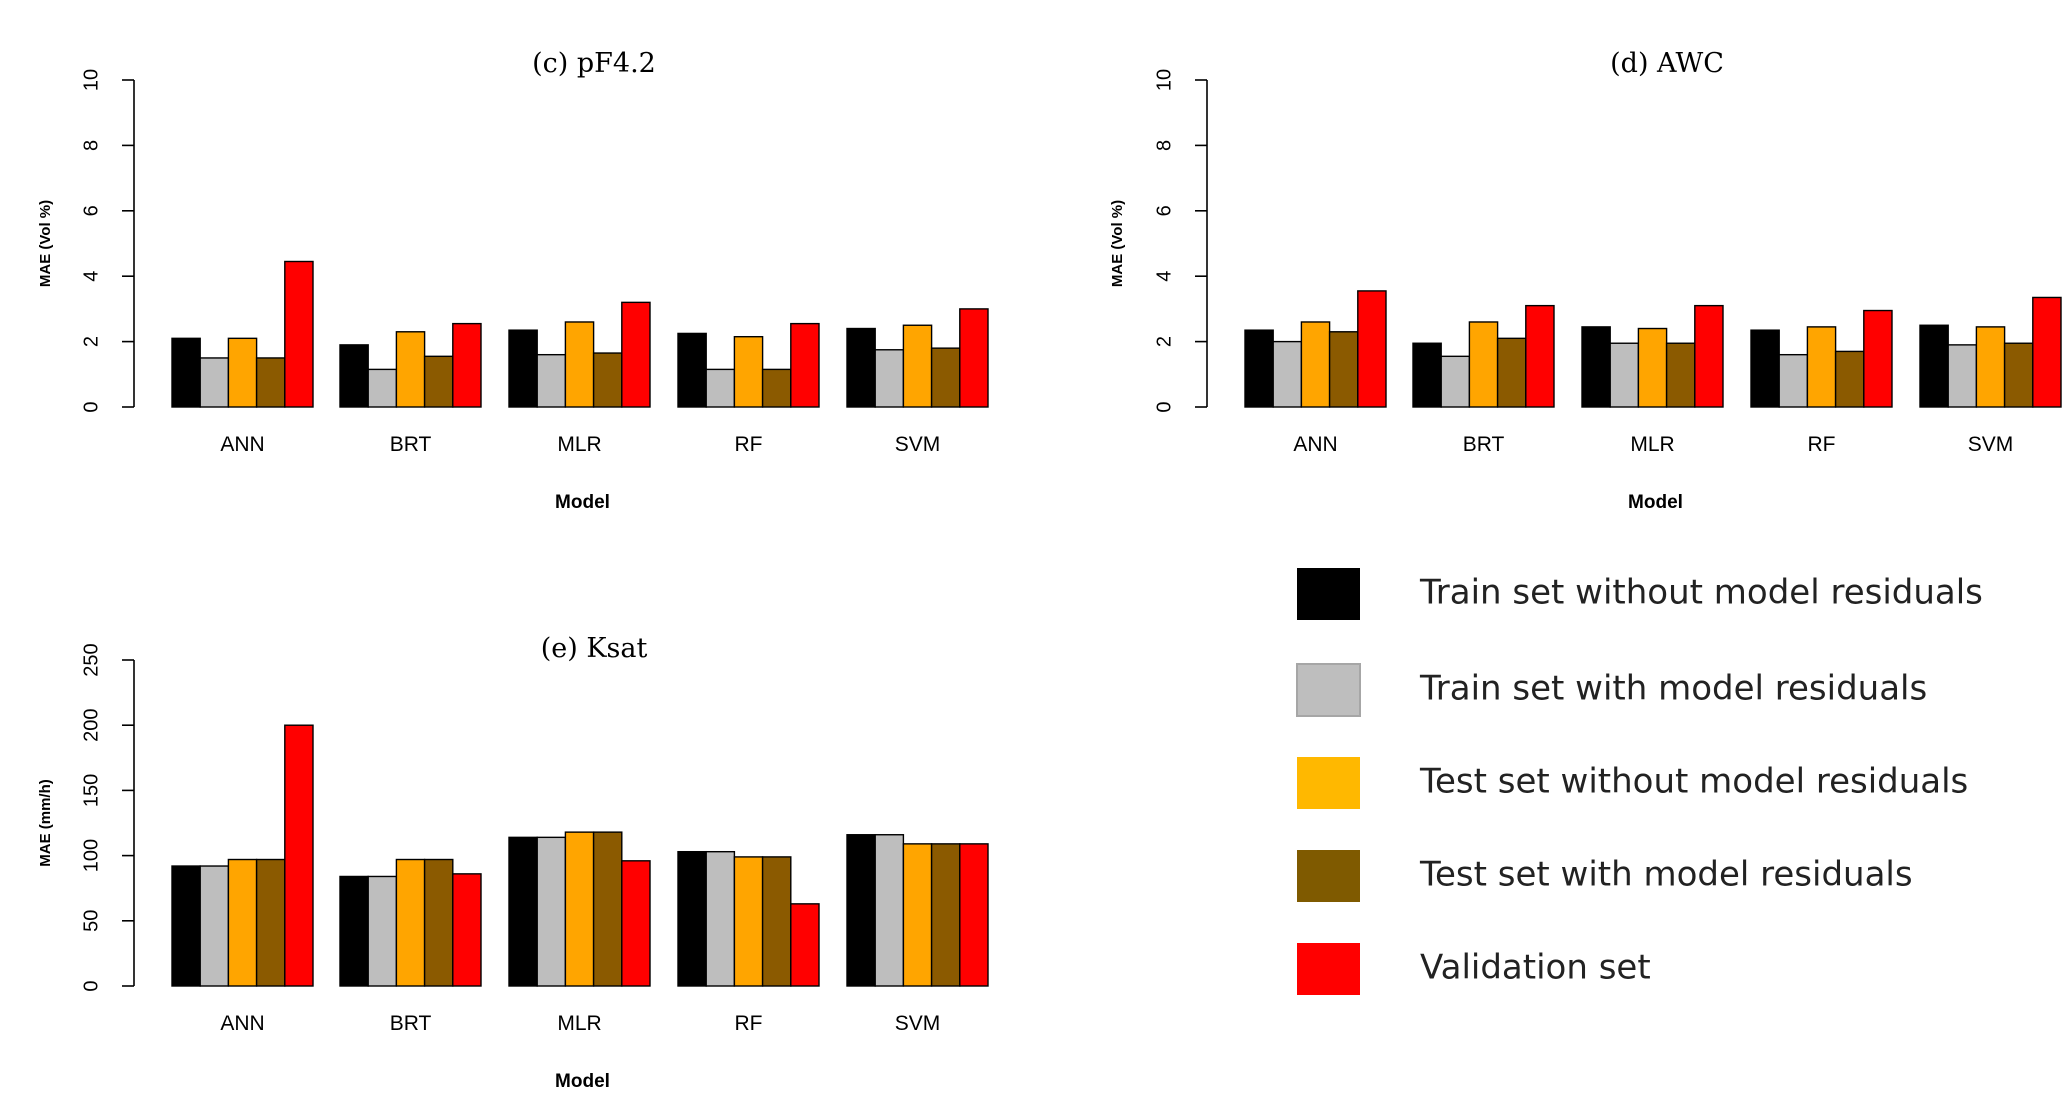 This screenshot has width=2068, height=1106. What do you see at coordinates (594, 63) in the screenshot?
I see `chart-title: (c) pF4.2` at bounding box center [594, 63].